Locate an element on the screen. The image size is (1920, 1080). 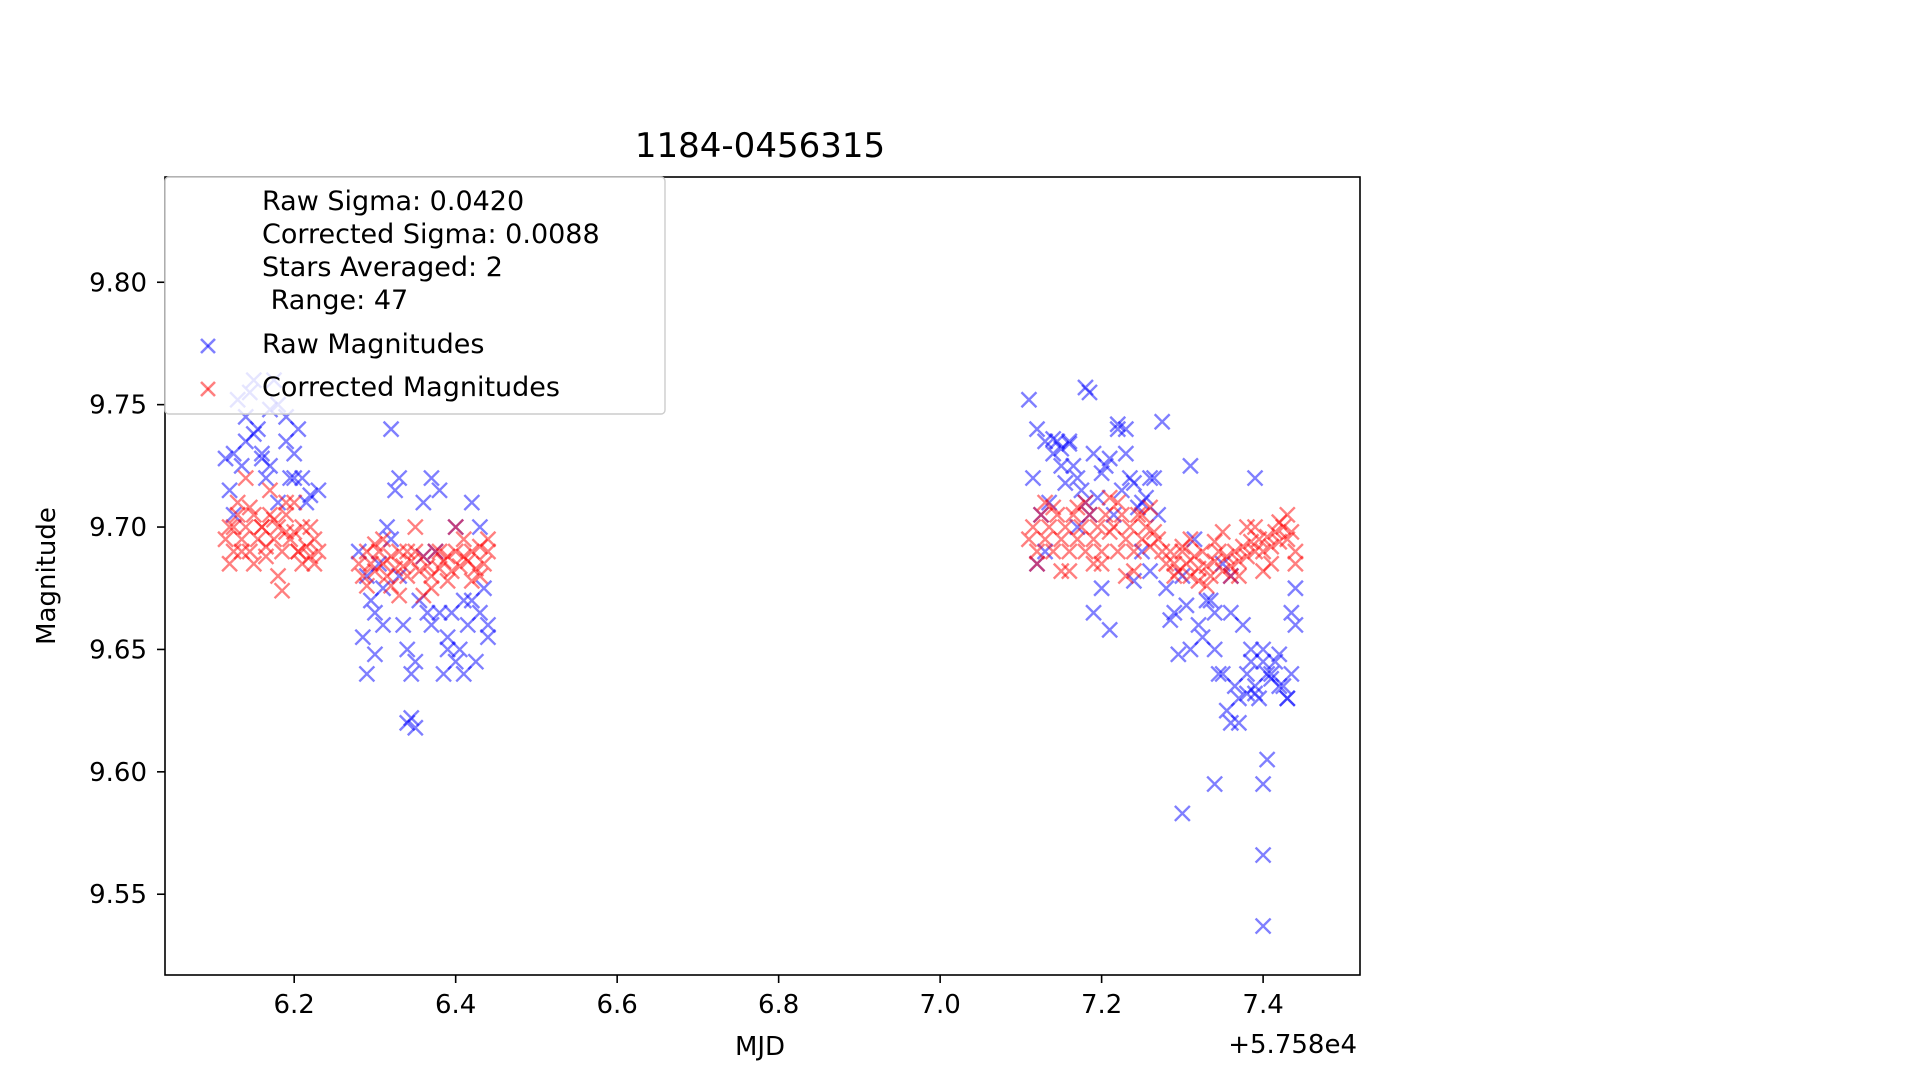
y-tick-label: 9.65 is located at coordinates (118, 650).